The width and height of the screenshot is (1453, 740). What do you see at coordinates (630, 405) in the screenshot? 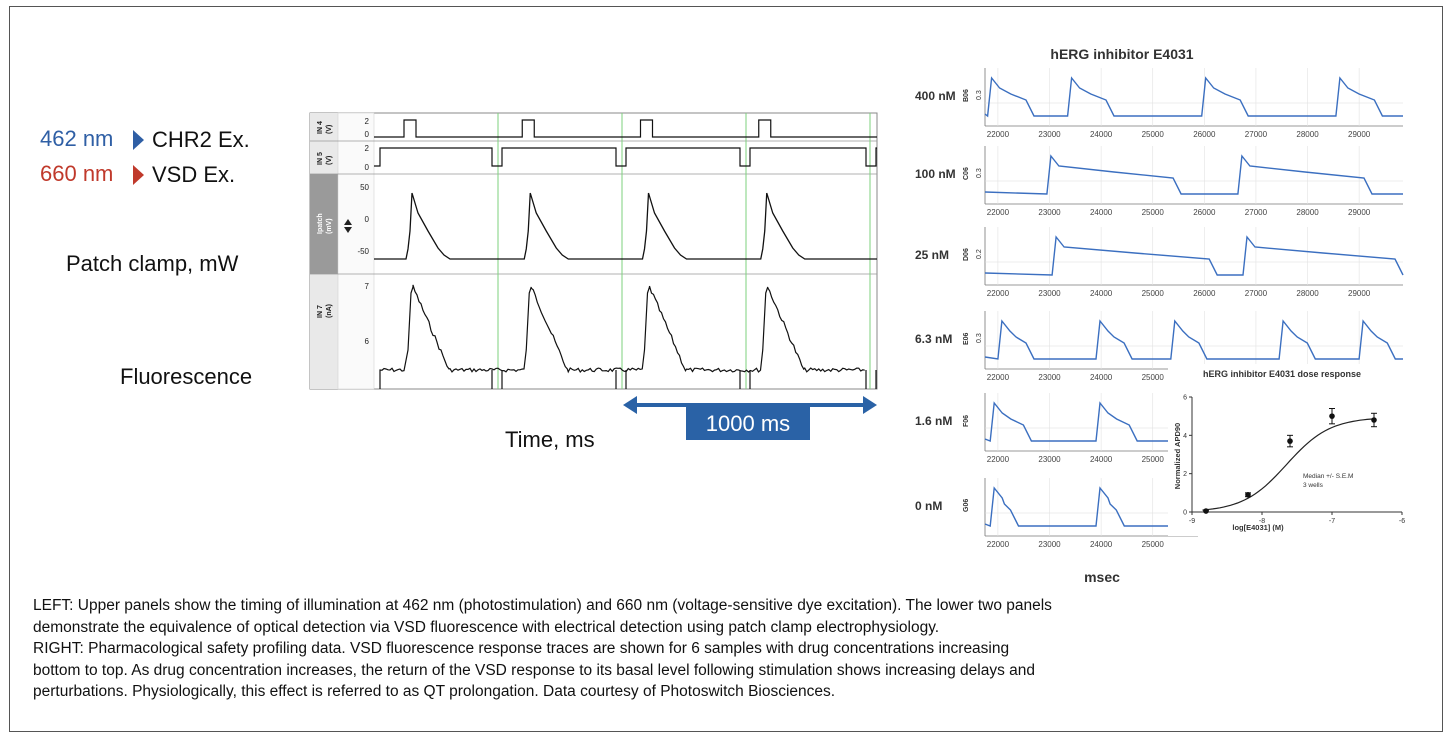
I see `scale-arrow-left-icon` at bounding box center [630, 405].